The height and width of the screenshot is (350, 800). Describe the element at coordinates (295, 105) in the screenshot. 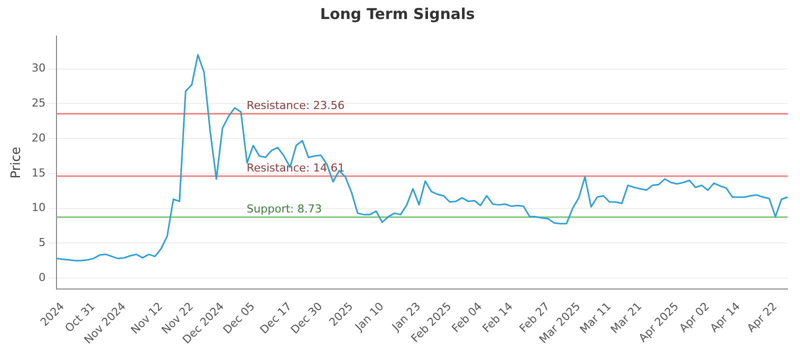

I see `ref-line-label: Resistance: 23.56` at that location.